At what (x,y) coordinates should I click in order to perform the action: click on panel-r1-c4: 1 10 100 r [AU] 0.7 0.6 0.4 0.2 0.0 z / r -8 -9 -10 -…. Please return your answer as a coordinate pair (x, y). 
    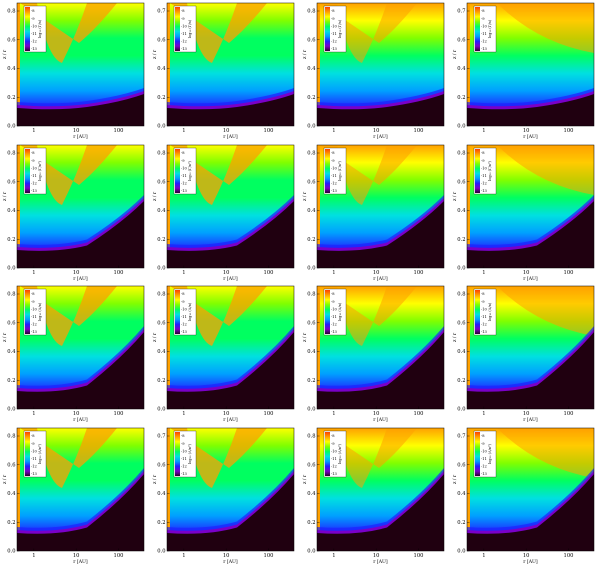
    Looking at the image, I should click on (525, 71).